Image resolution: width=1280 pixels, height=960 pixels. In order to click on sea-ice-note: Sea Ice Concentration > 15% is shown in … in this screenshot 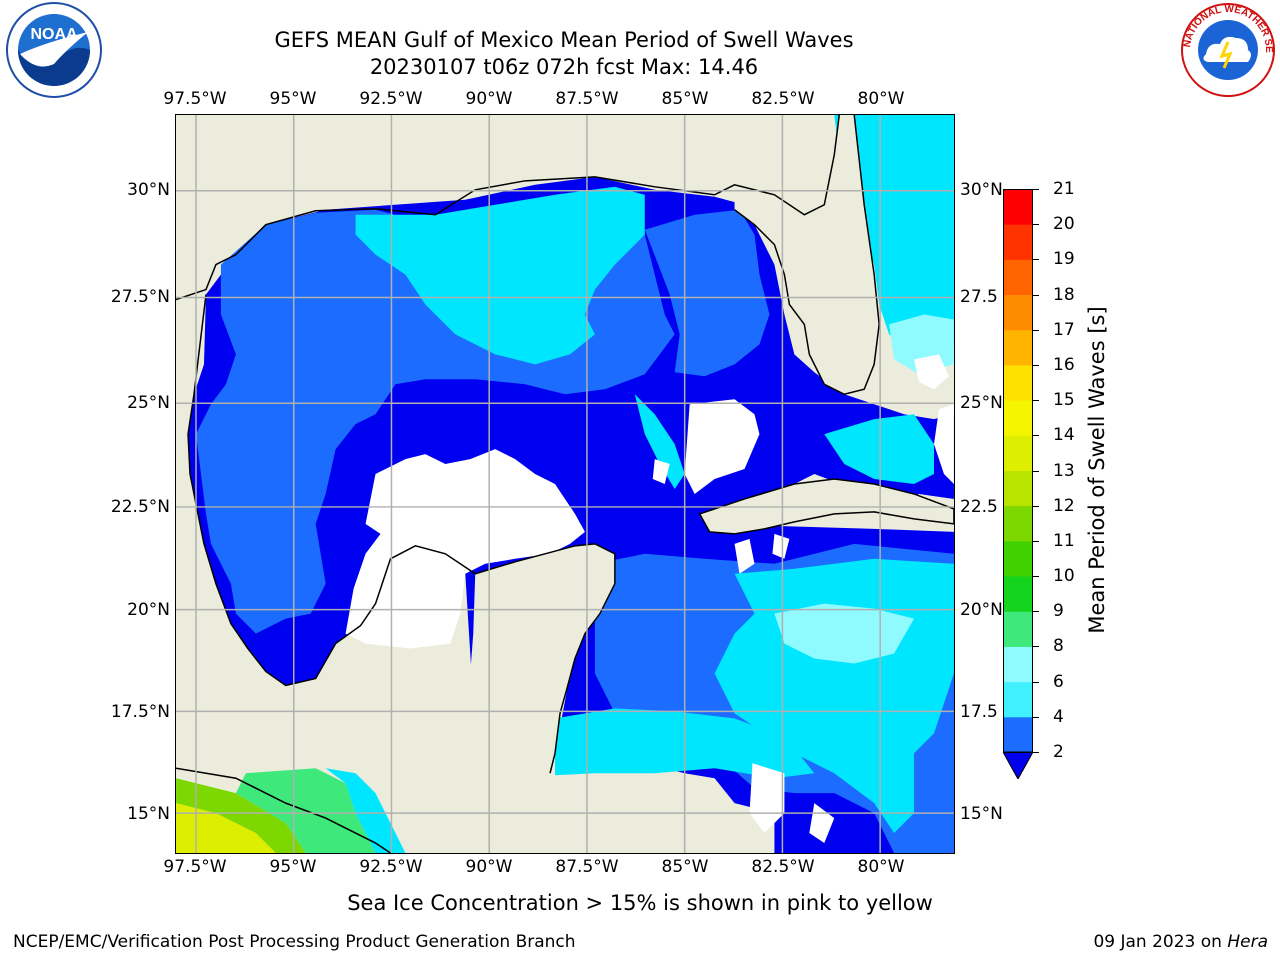, I will do `click(640, 903)`.